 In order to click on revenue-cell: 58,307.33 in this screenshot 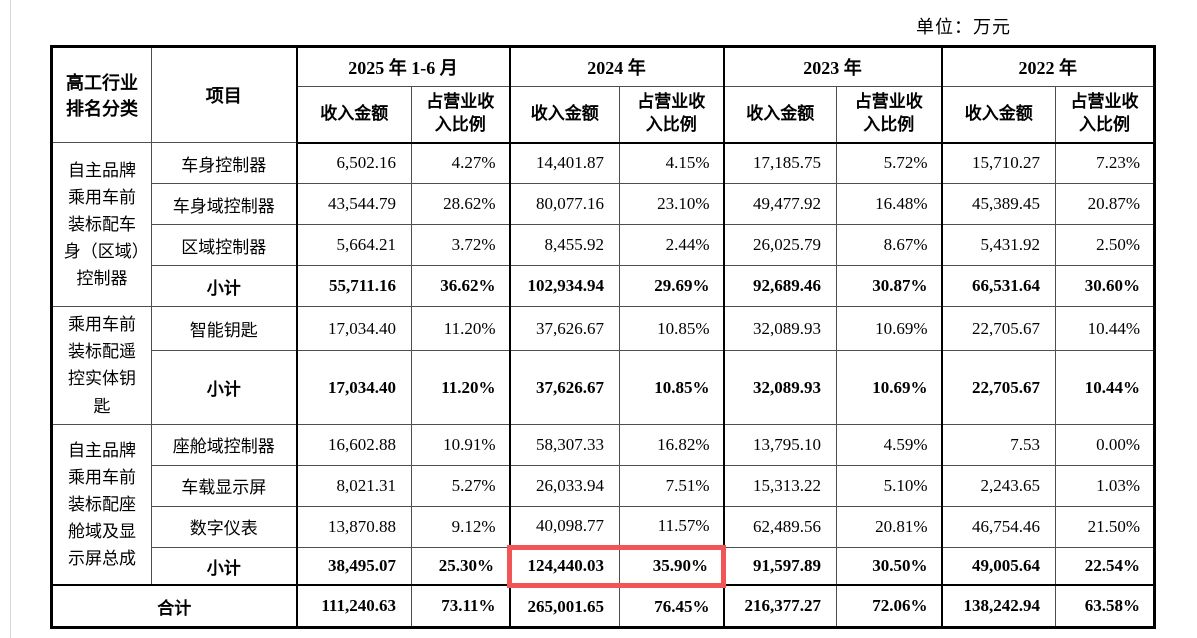, I will do `click(564, 444)`.